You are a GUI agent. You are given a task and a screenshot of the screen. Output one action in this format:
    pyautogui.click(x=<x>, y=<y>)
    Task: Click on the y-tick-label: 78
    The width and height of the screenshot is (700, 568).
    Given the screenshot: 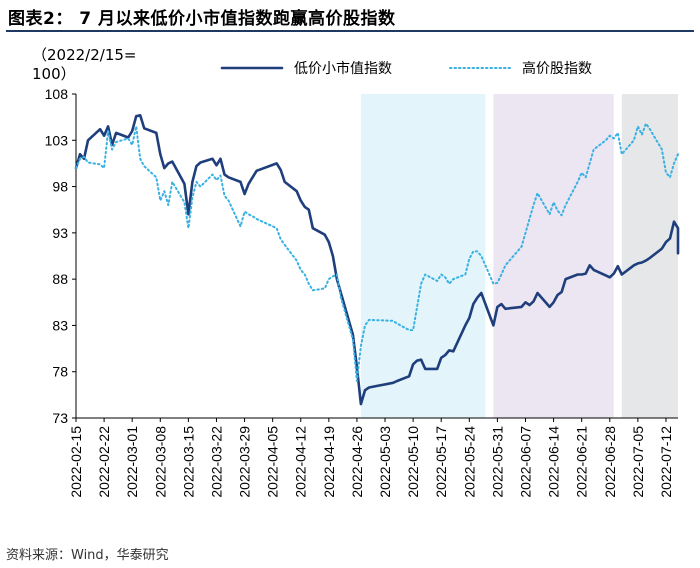 What is the action you would take?
    pyautogui.click(x=60, y=372)
    